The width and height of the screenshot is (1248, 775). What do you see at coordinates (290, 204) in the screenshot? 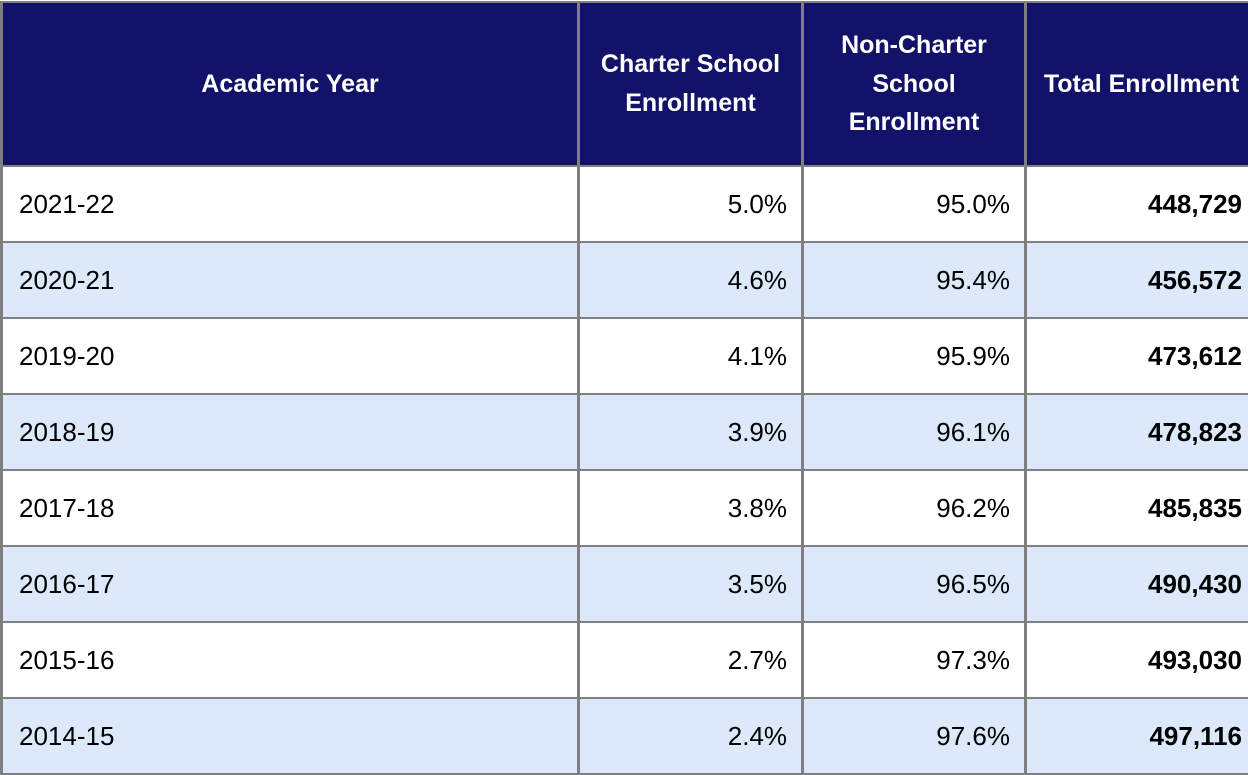
I see `academic-year-cell: 2021-22` at bounding box center [290, 204].